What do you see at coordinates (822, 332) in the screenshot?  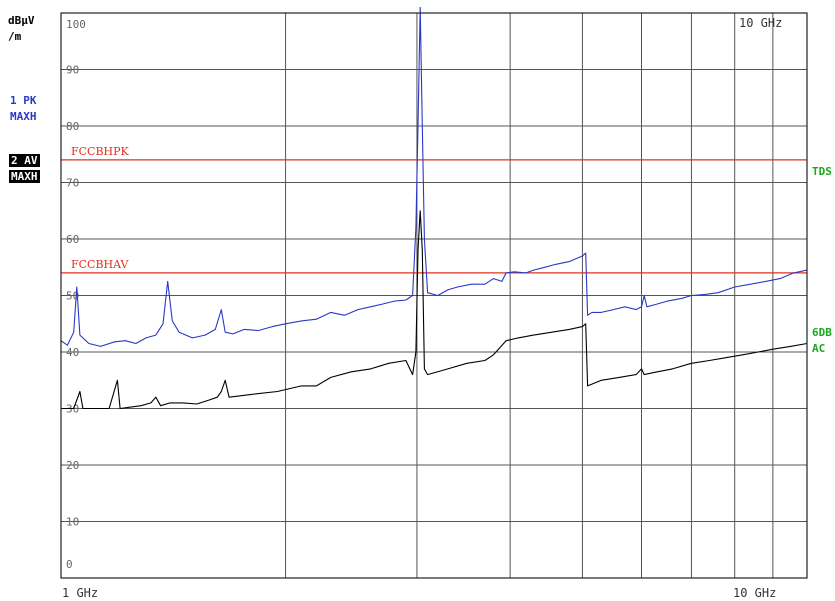 I see `6db-label: 6DB` at bounding box center [822, 332].